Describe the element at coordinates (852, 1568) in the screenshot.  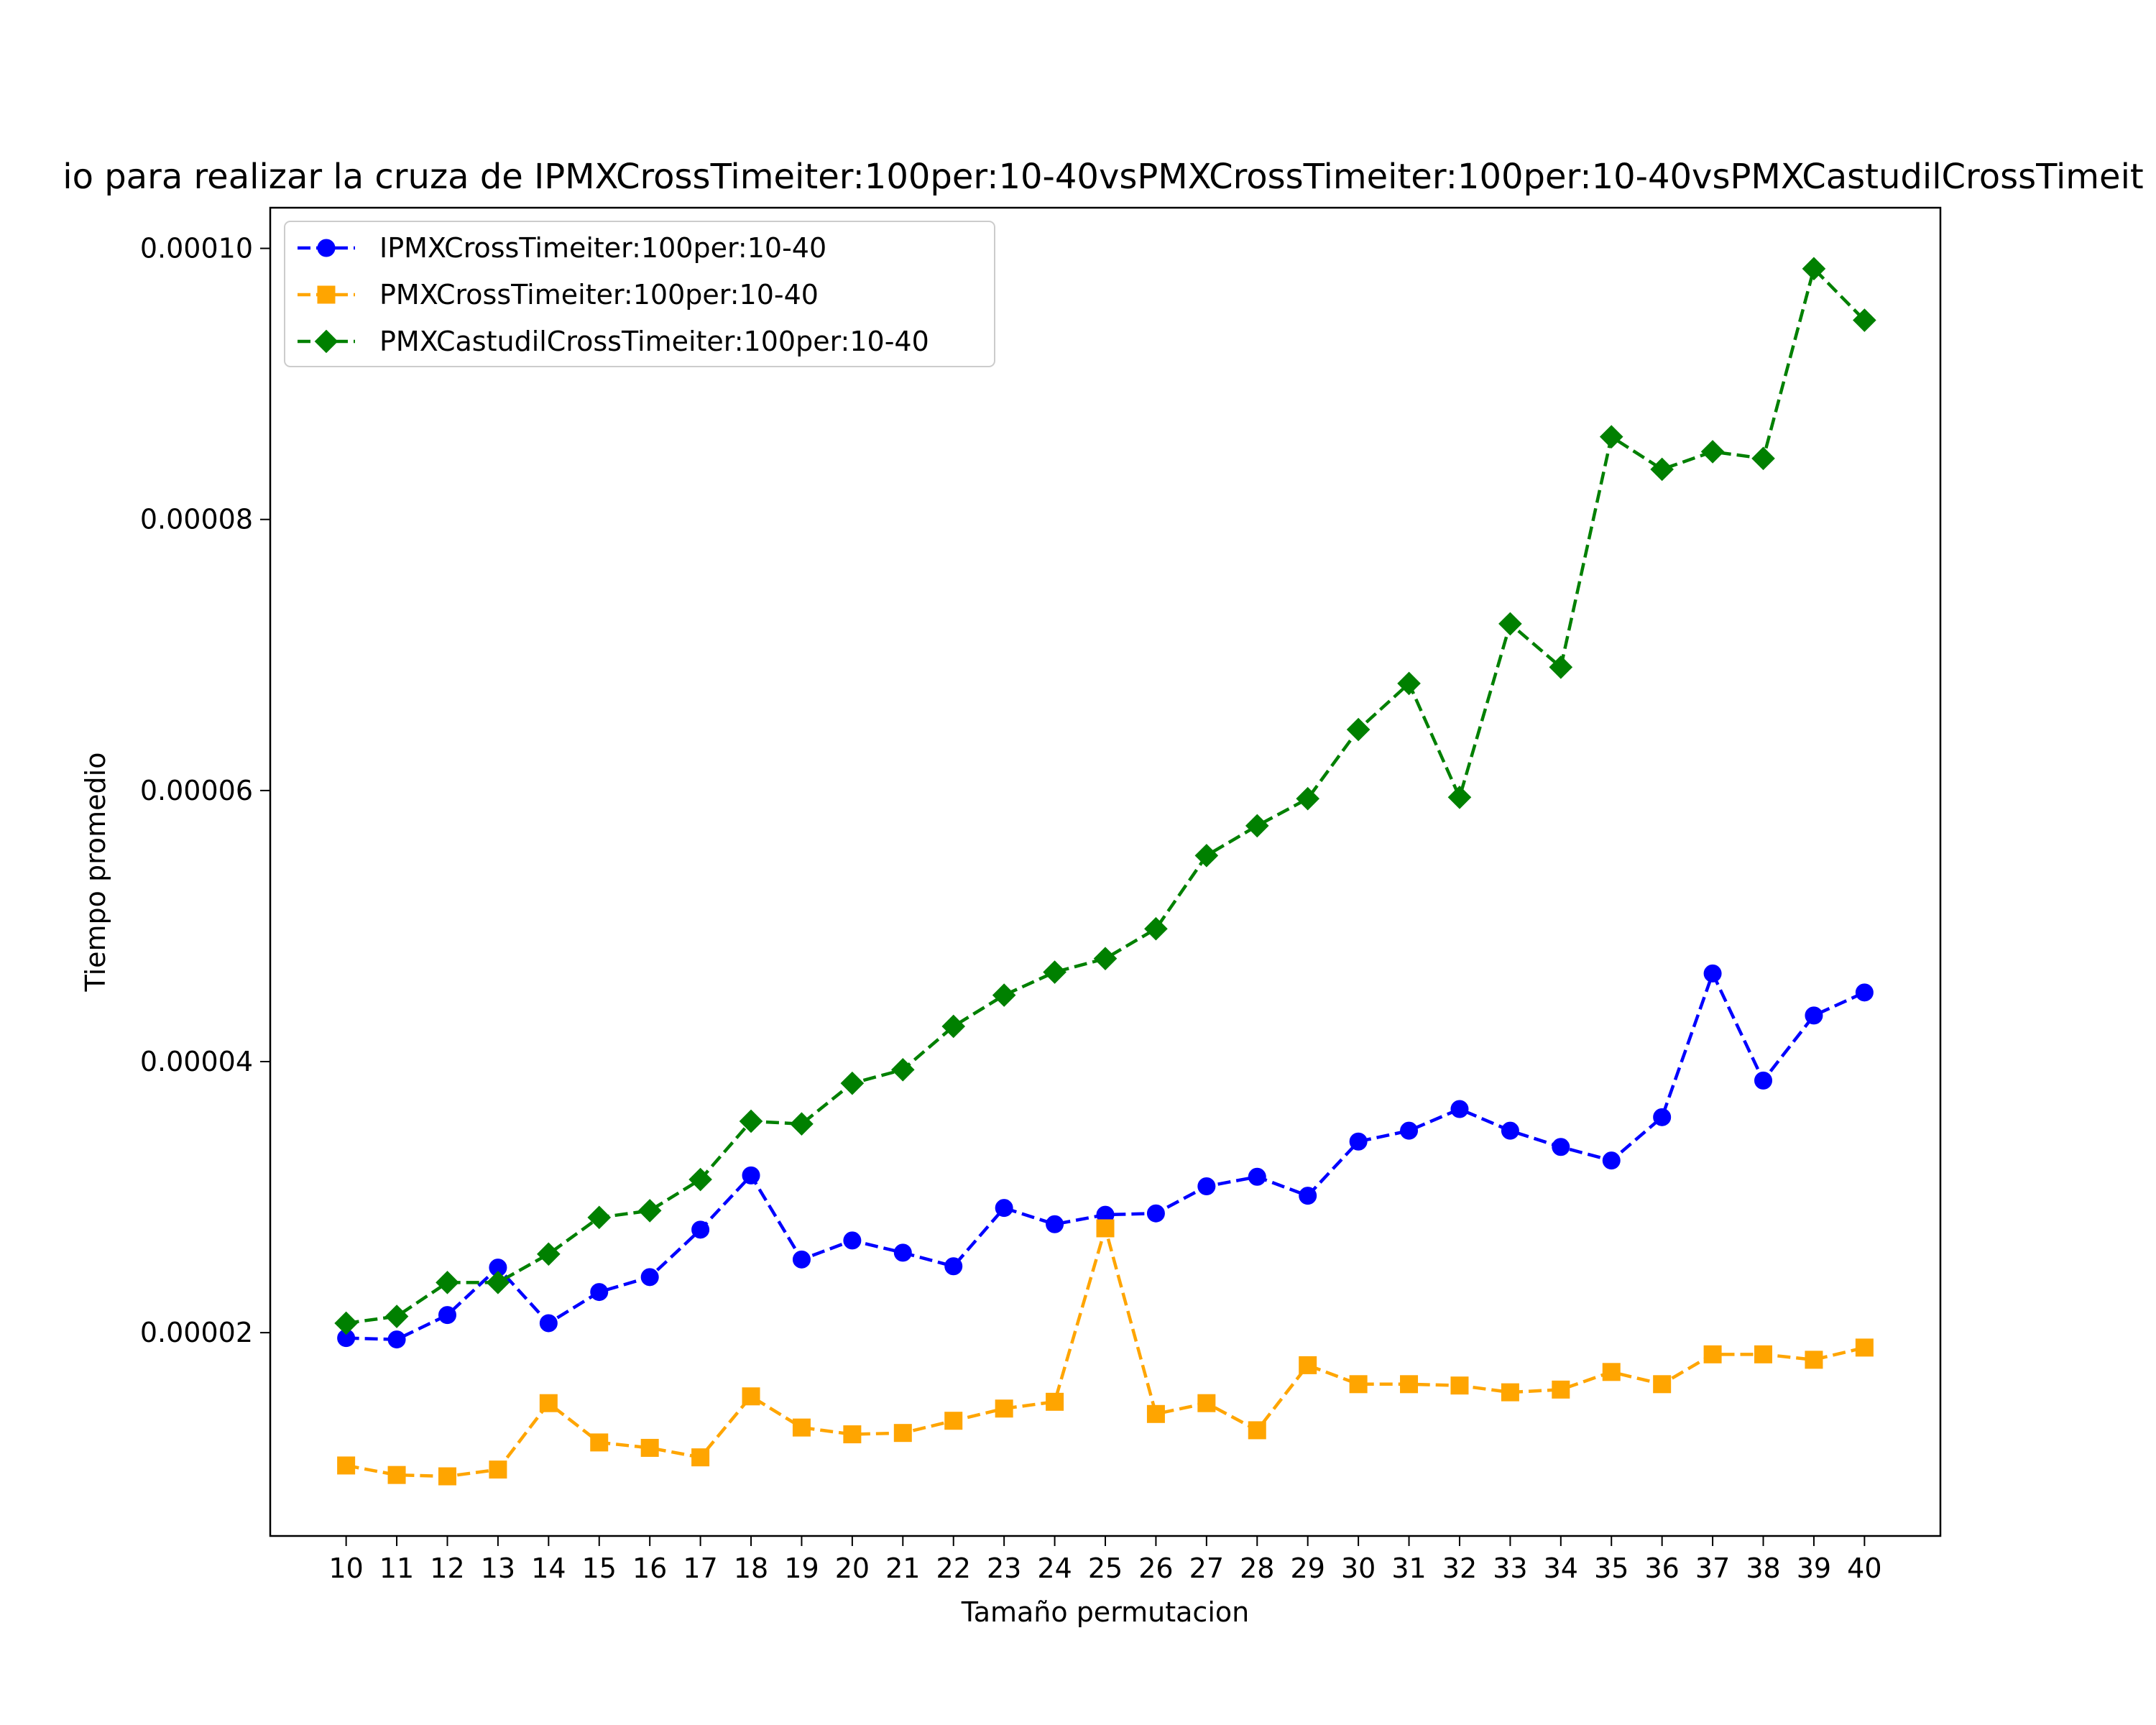
I see `x-tick-label: 20` at that location.